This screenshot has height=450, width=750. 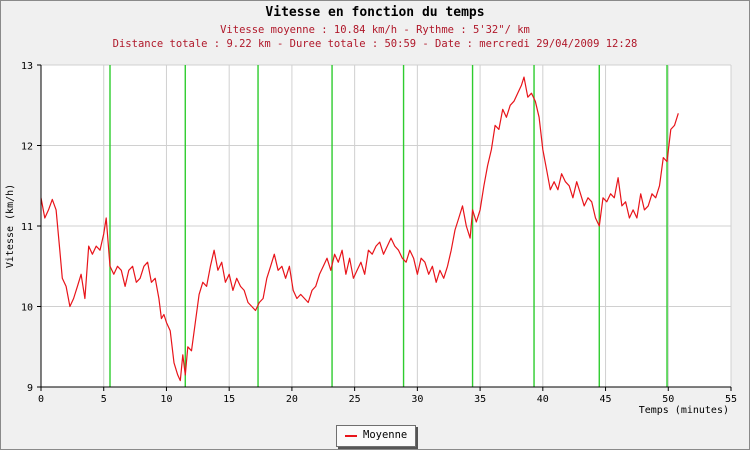 What do you see at coordinates (292, 399) in the screenshot?
I see `x-tick-label-20: 20` at bounding box center [292, 399].